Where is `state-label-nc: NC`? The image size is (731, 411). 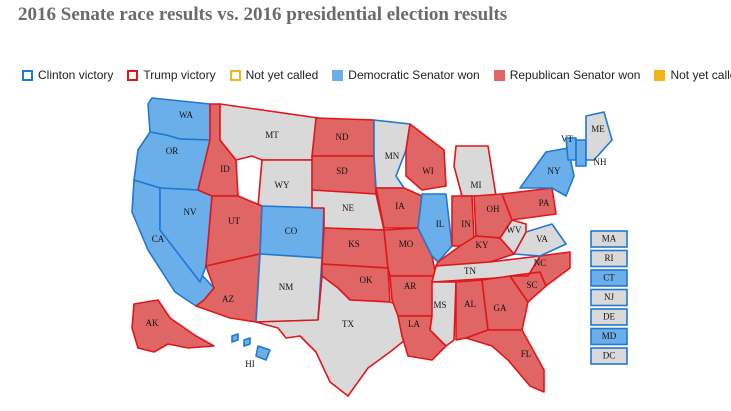 state-label-nc: NC is located at coordinates (540, 263).